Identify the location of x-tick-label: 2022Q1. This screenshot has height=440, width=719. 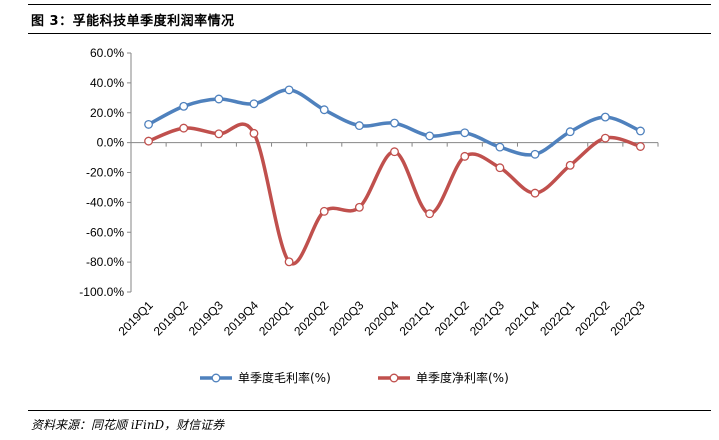
(557, 318).